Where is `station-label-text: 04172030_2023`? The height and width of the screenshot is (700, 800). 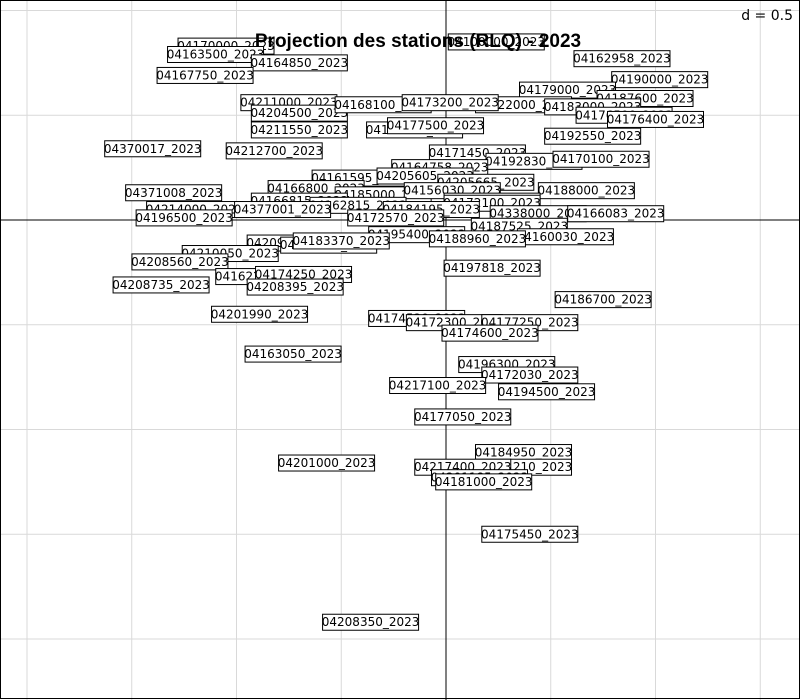 station-label-text: 04172030_2023 is located at coordinates (530, 375).